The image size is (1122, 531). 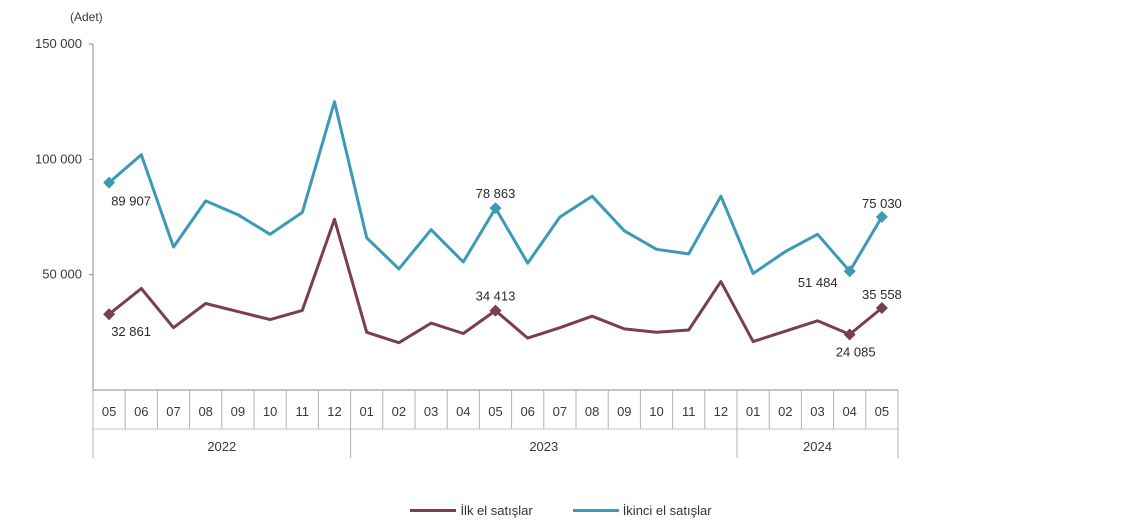 I want to click on y-tick-label: 100 000, so click(x=58, y=158).